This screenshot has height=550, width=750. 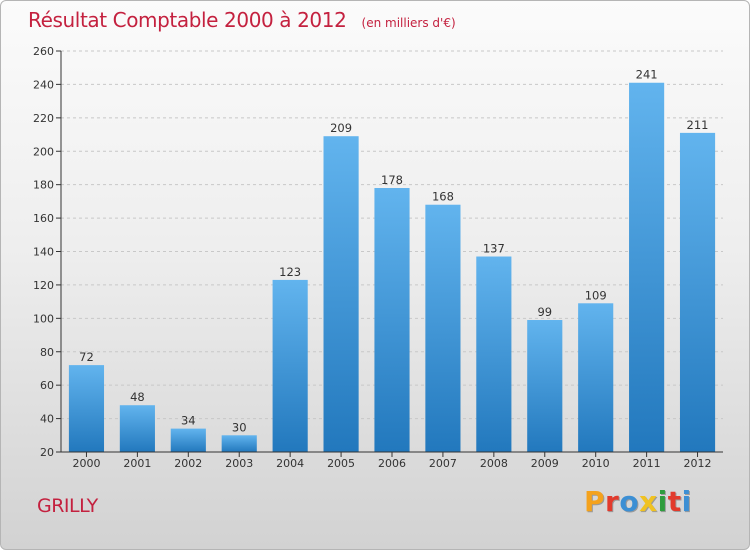 What do you see at coordinates (239, 463) in the screenshot?
I see `x-tick-label: 2003` at bounding box center [239, 463].